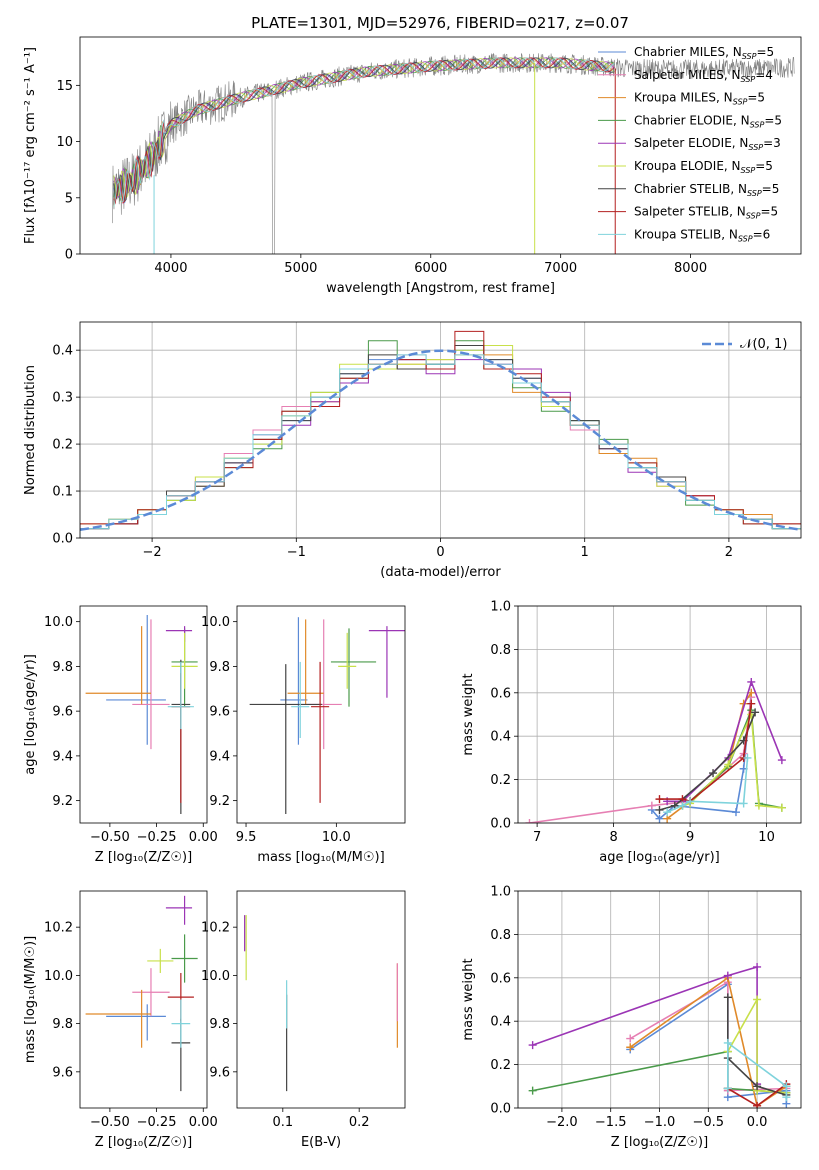  I want to click on x-axis-label: Z [log₁₀(Z/Z☉)], so click(143, 857).